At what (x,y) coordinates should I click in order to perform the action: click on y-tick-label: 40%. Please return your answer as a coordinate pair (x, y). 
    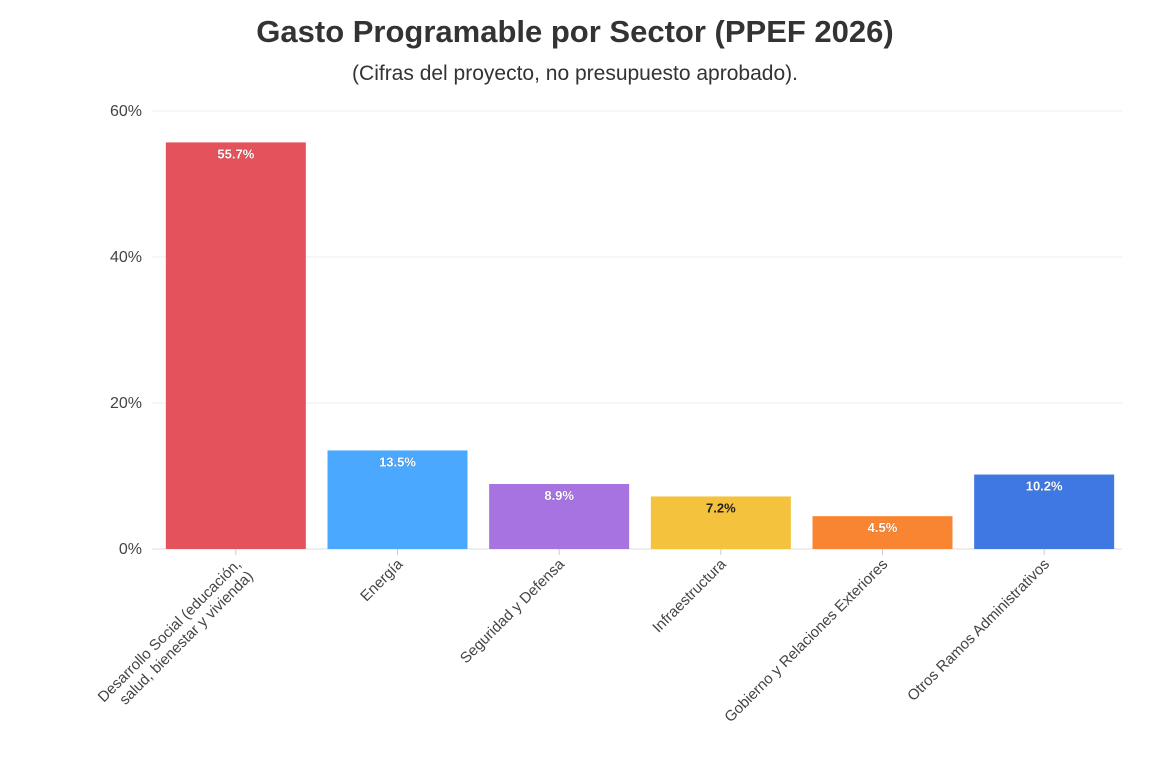
    Looking at the image, I should click on (126, 257).